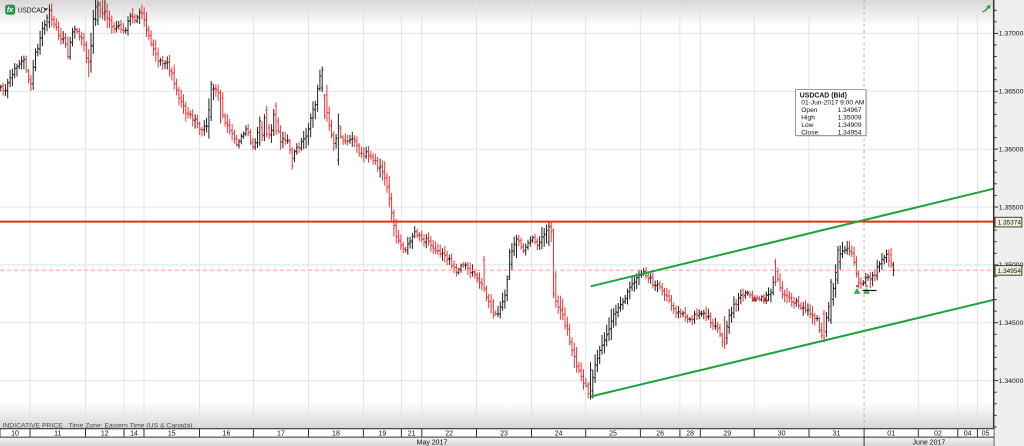 The image size is (1024, 446). What do you see at coordinates (432, 442) in the screenshot?
I see `svg-text: May 2017` at bounding box center [432, 442].